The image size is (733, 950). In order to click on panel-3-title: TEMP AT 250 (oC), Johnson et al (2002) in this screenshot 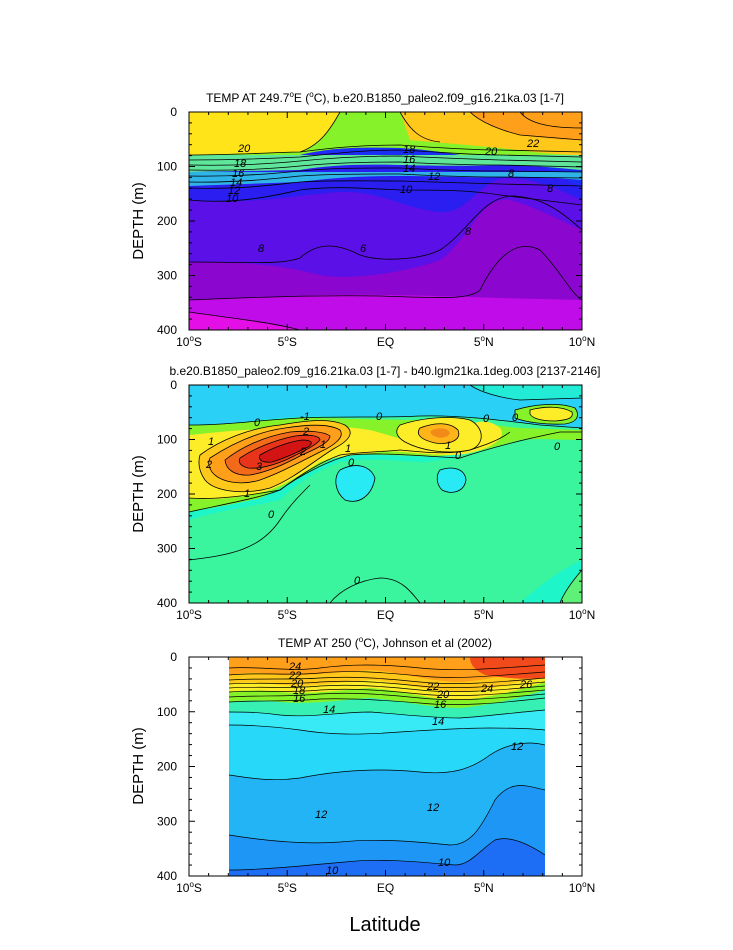, I will do `click(385, 642)`.